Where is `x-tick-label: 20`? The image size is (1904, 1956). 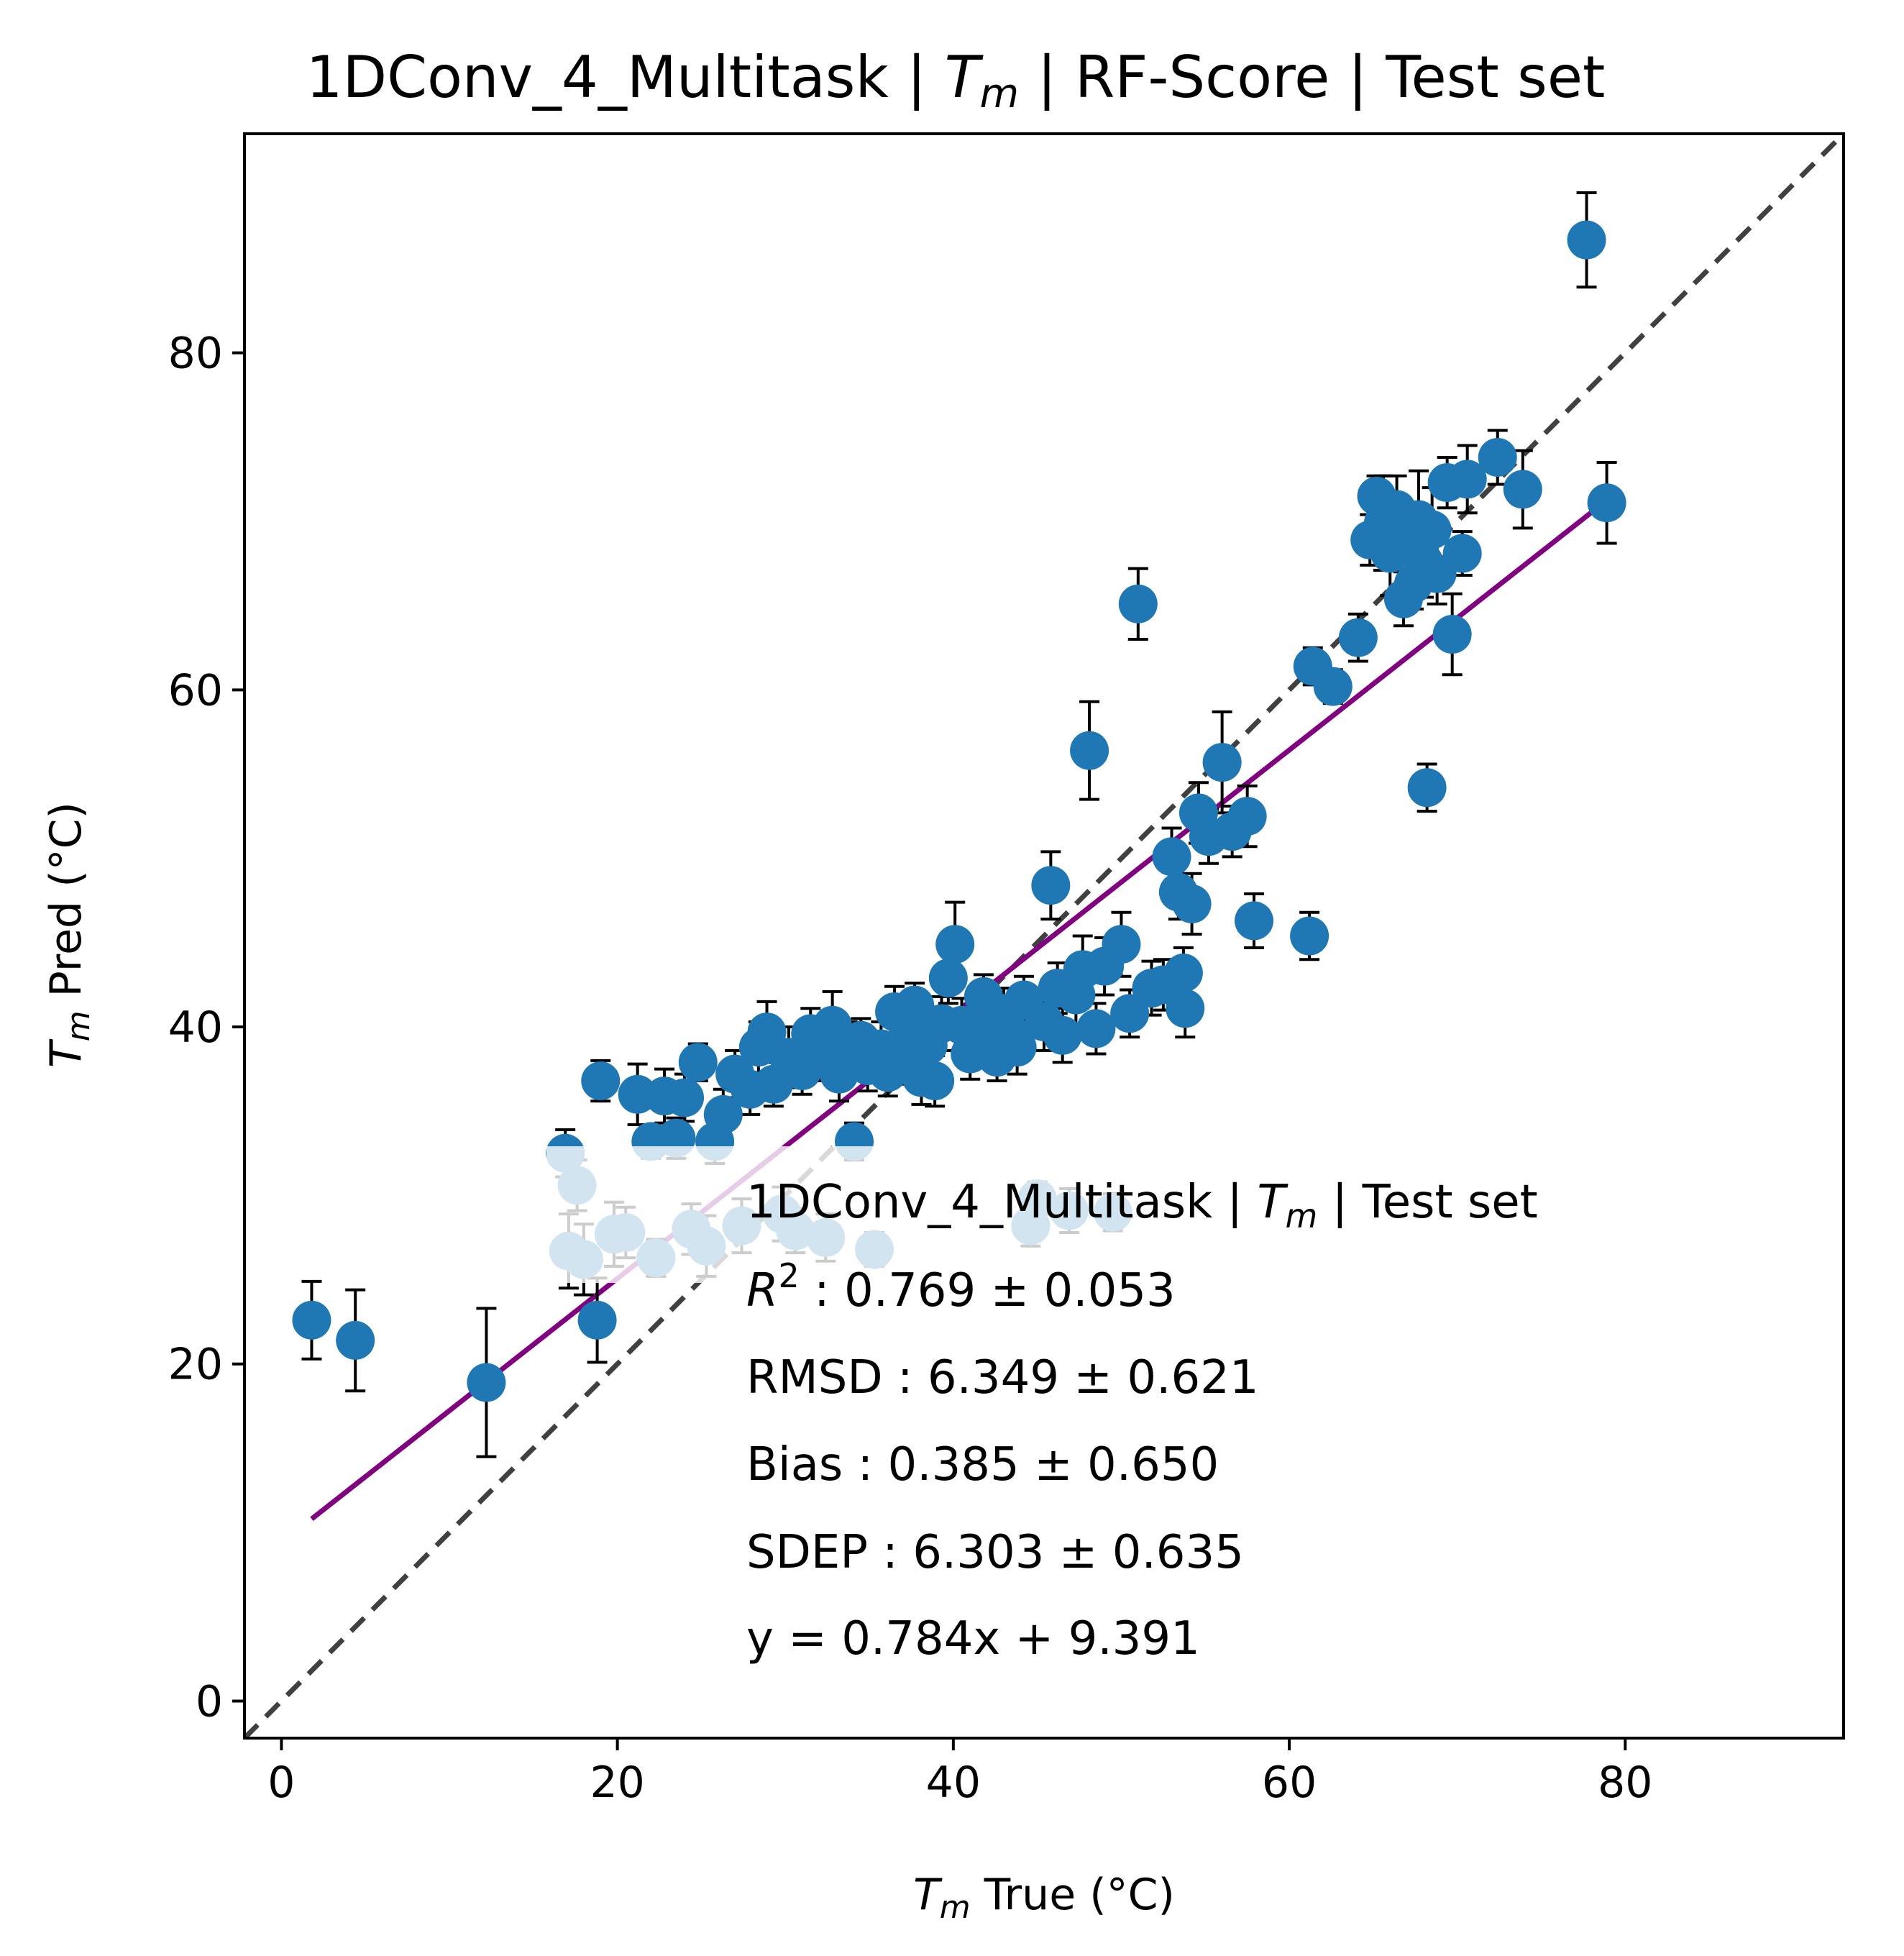 x-tick-label: 20 is located at coordinates (617, 1783).